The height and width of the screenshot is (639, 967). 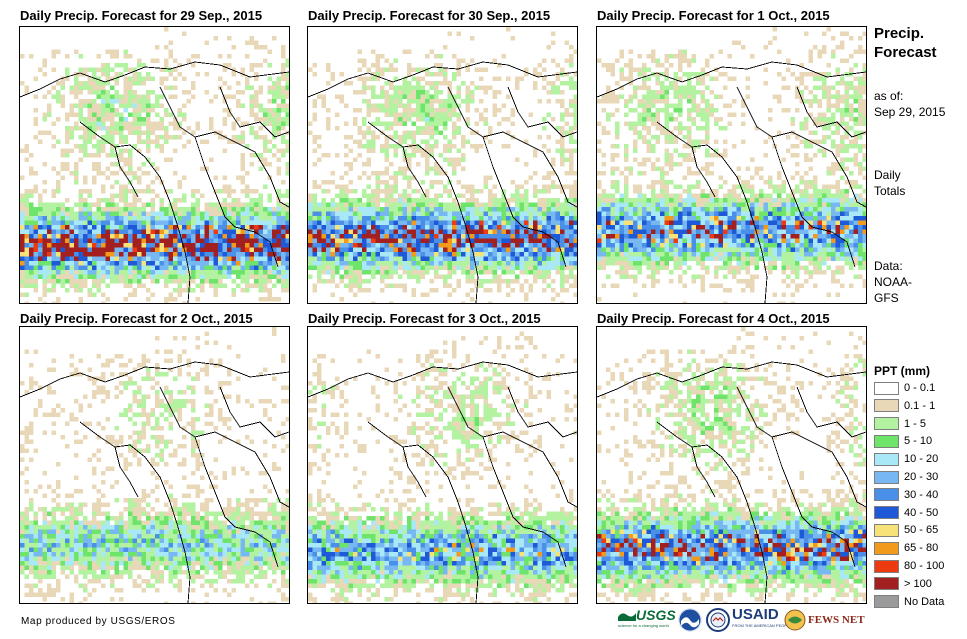 What do you see at coordinates (424, 318) in the screenshot?
I see `panel-title-5: Daily Precip. Forecast for 3 Oct., 2015` at bounding box center [424, 318].